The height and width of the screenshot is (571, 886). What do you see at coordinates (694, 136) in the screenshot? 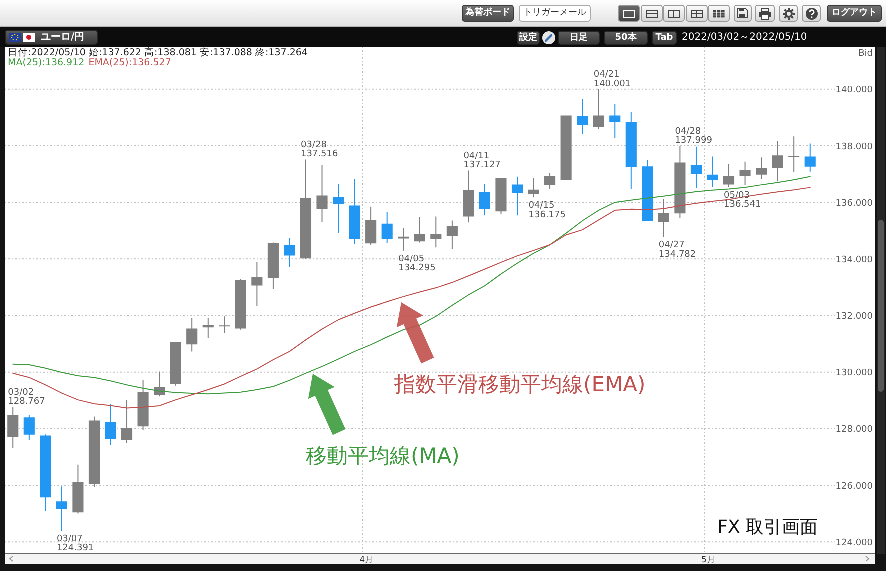
I see `annotation: 04/28 137.999` at bounding box center [694, 136].